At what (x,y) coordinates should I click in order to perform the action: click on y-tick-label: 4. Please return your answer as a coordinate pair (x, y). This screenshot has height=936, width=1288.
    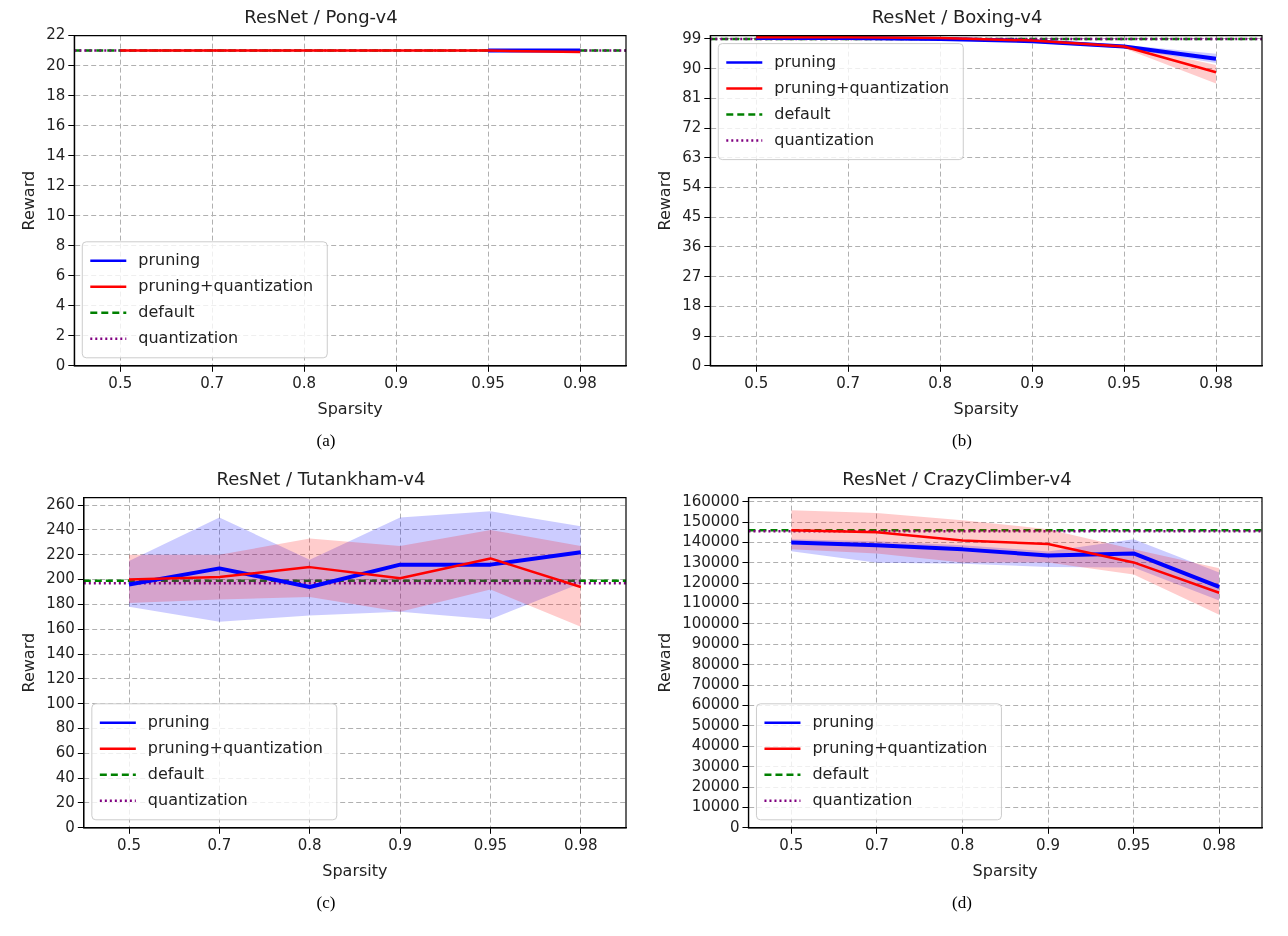
    Looking at the image, I should click on (60, 304).